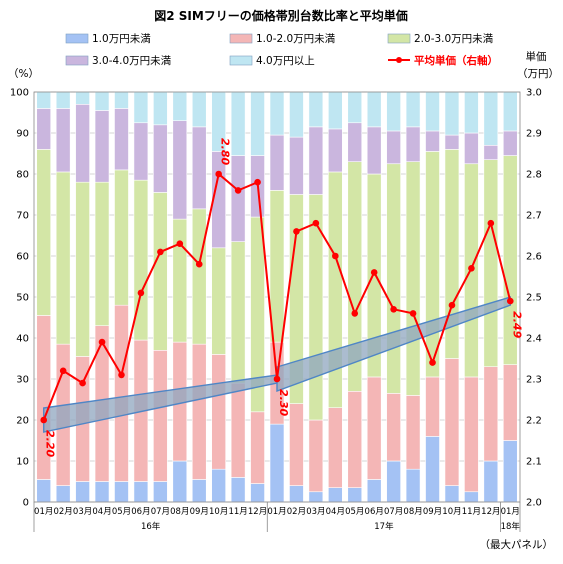 This screenshot has width=563, height=564. Describe the element at coordinates (534, 421) in the screenshot. I see `y2-tick-label: 2.2` at that location.